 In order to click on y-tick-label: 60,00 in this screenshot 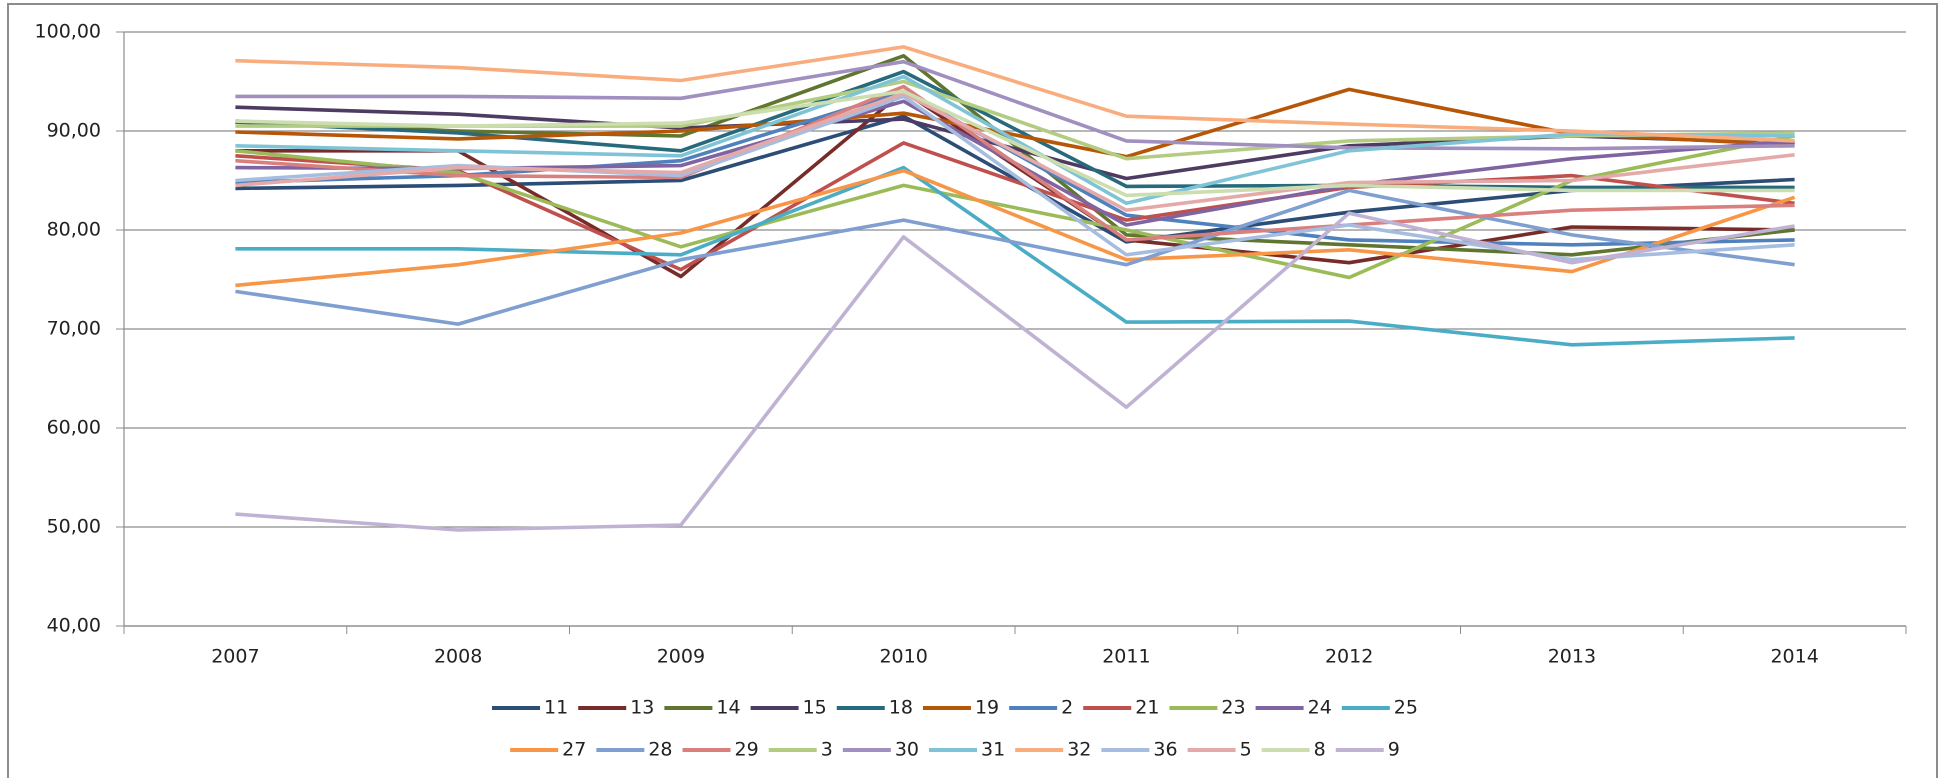, I will do `click(74, 428)`.